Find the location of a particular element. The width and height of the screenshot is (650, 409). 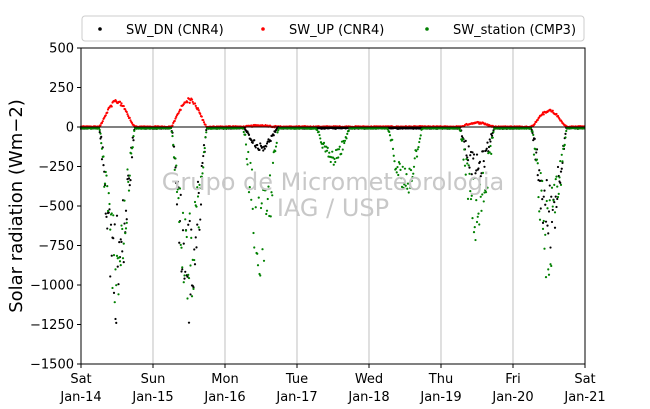

legend-box is located at coordinates (333, 28).